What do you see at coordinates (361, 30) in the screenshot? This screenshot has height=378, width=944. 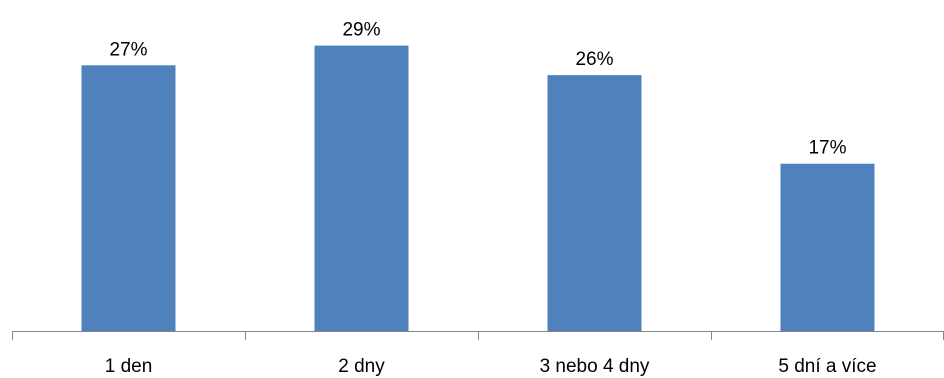 I see `data-label-2: 29%` at bounding box center [361, 30].